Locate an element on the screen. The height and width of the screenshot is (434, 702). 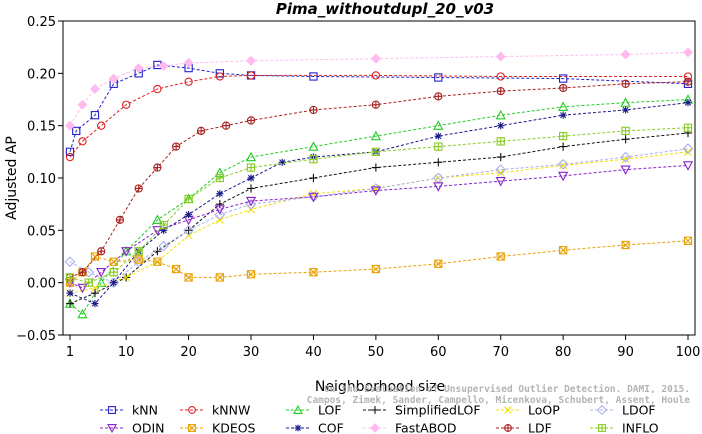
x-tick-label: 20 is located at coordinates (188, 352).